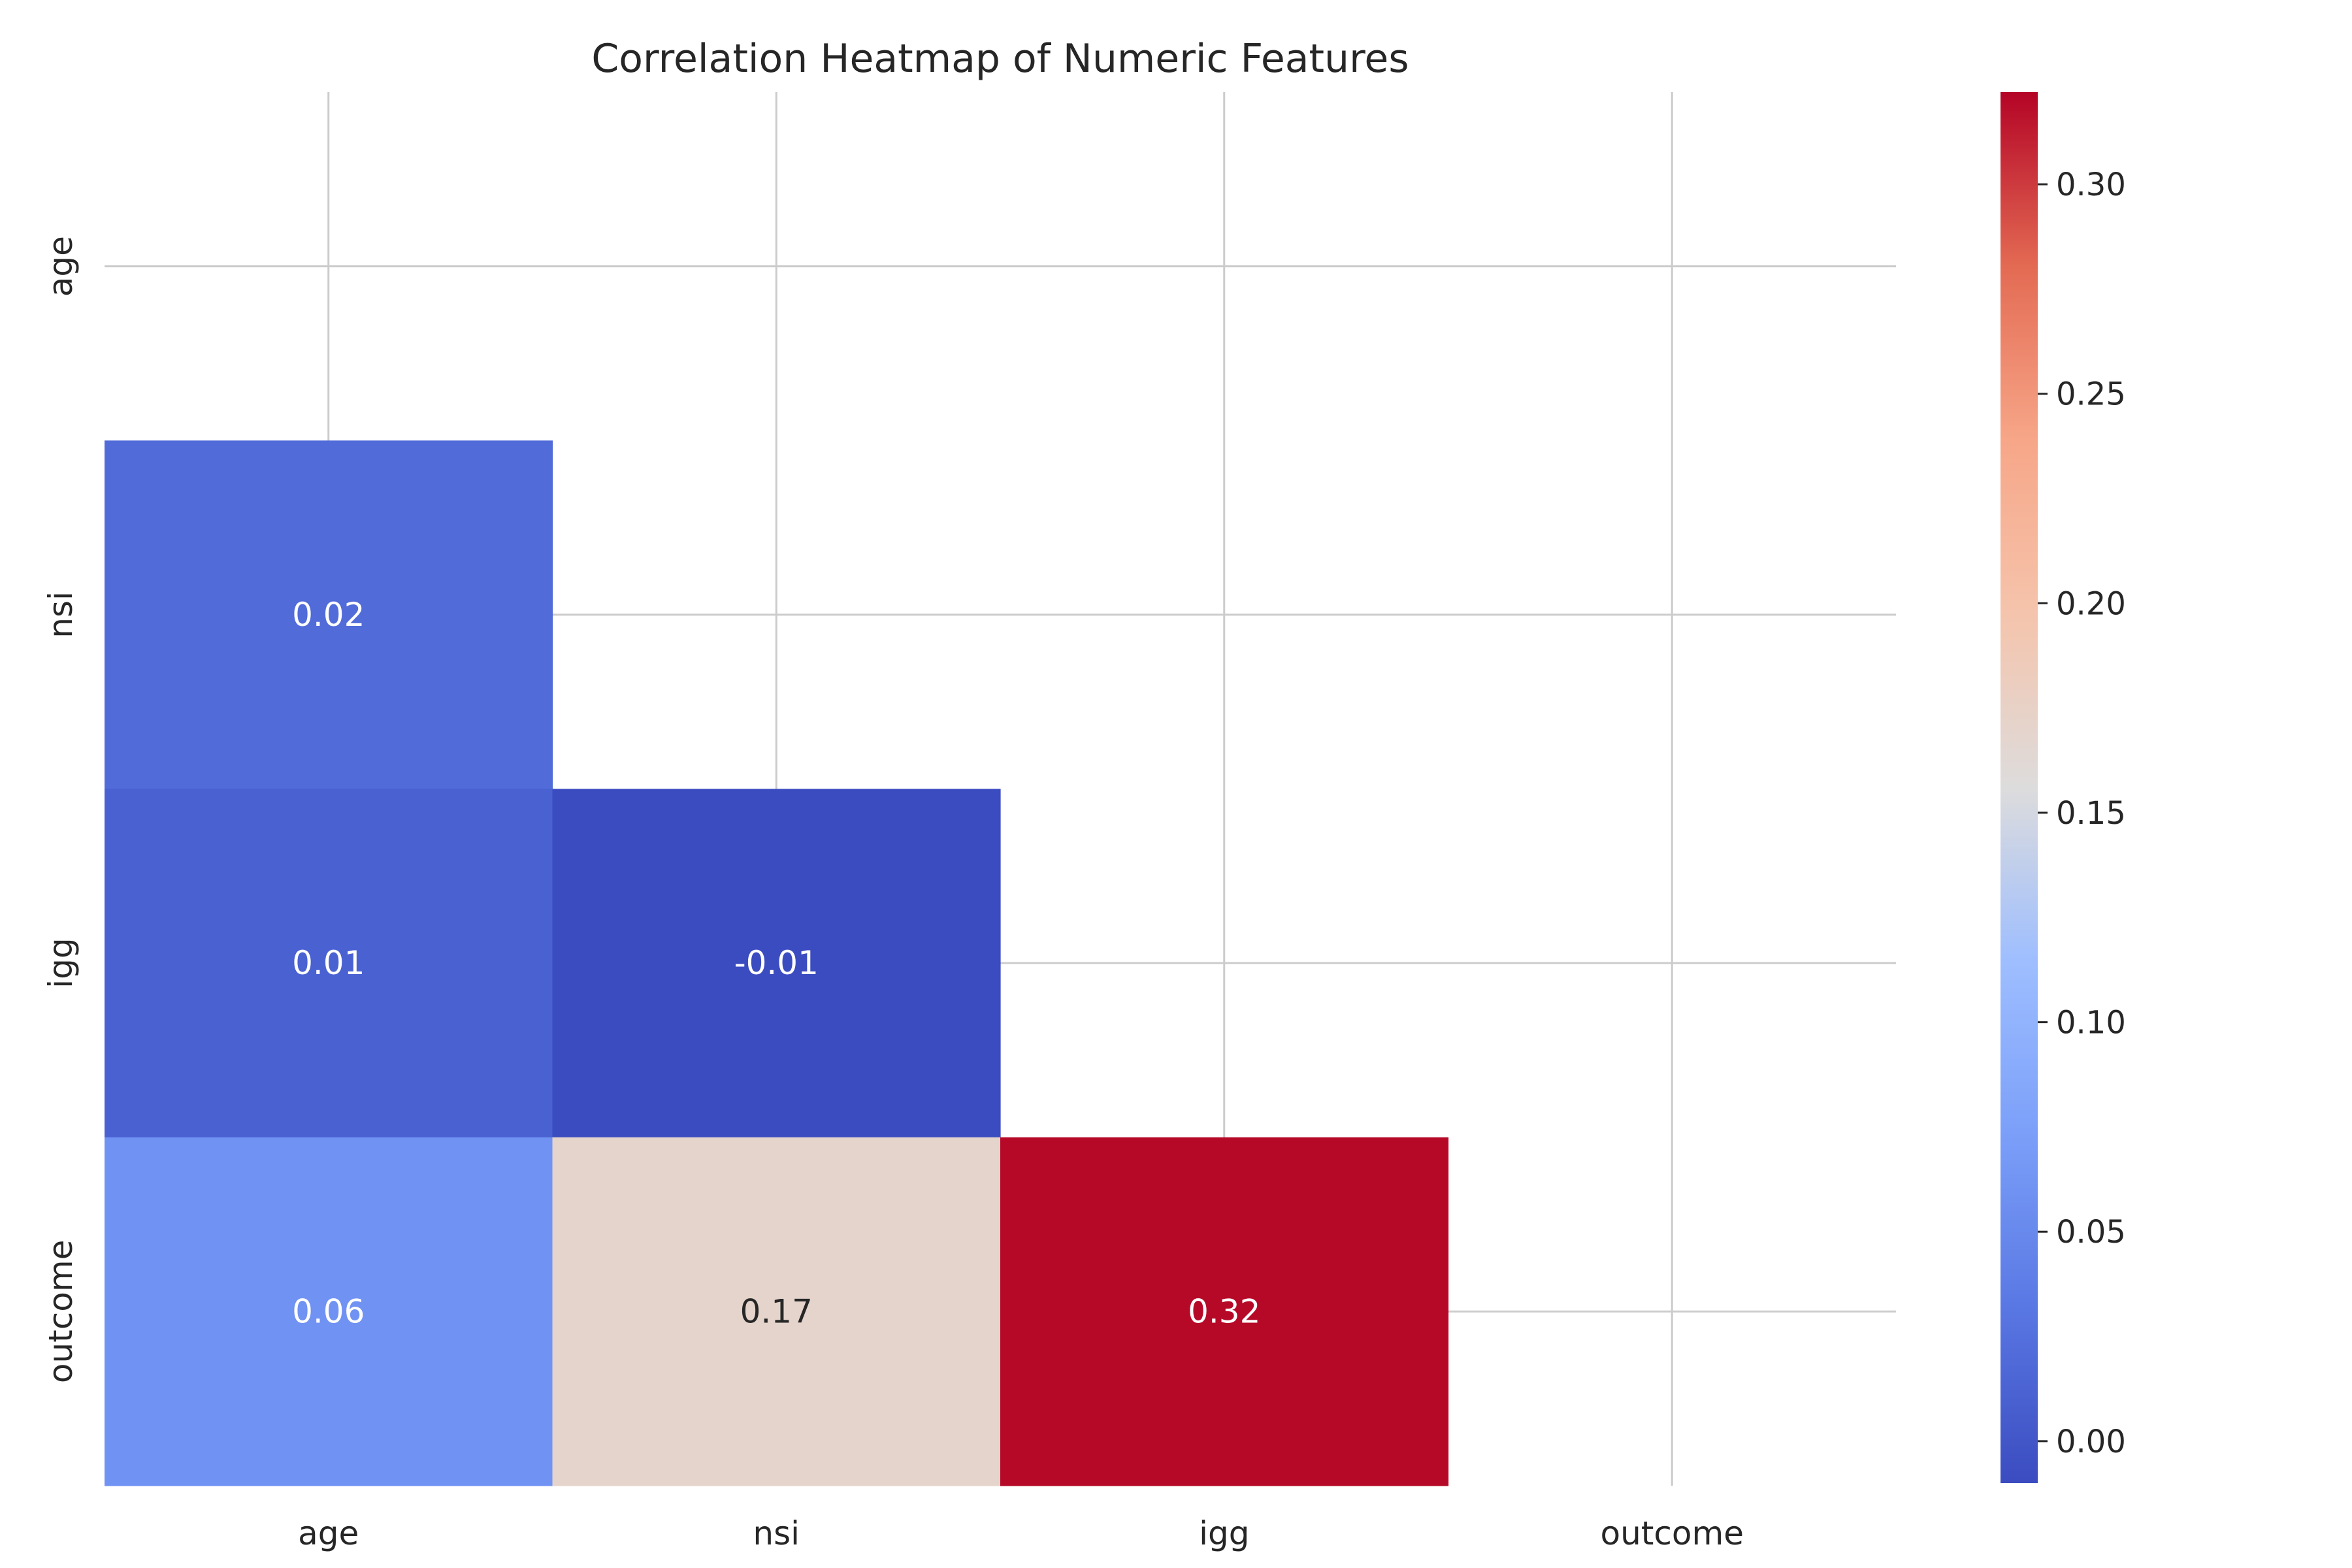  Describe the element at coordinates (2019, 787) in the screenshot. I see `colorbar-gradient` at that location.